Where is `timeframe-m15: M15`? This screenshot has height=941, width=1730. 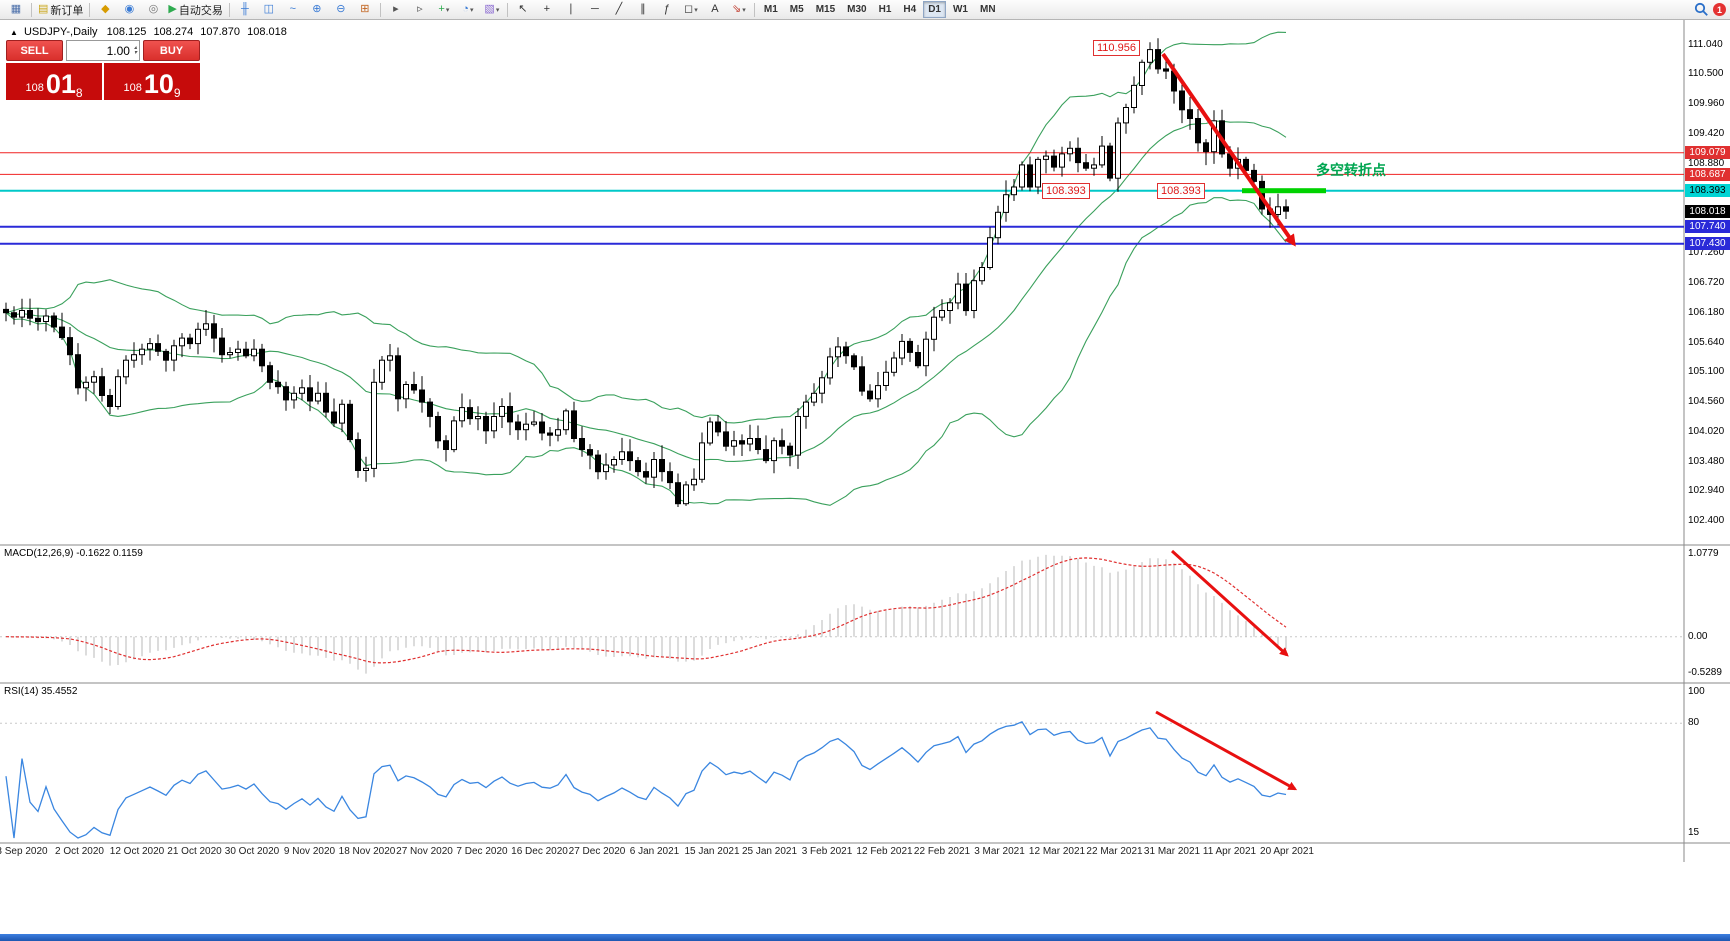
timeframe-m15: M15 is located at coordinates (825, 9).